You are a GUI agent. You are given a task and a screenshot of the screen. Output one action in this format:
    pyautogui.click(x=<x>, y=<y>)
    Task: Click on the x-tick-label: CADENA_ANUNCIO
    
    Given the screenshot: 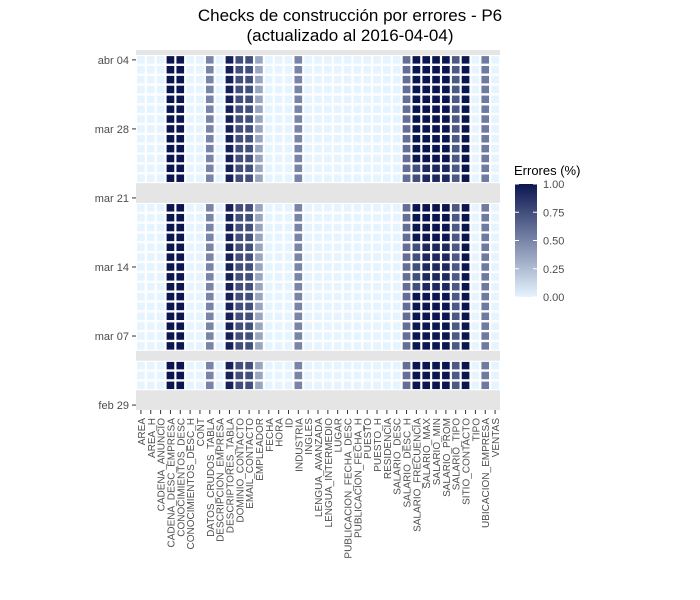 What is the action you would take?
    pyautogui.click(x=162, y=465)
    